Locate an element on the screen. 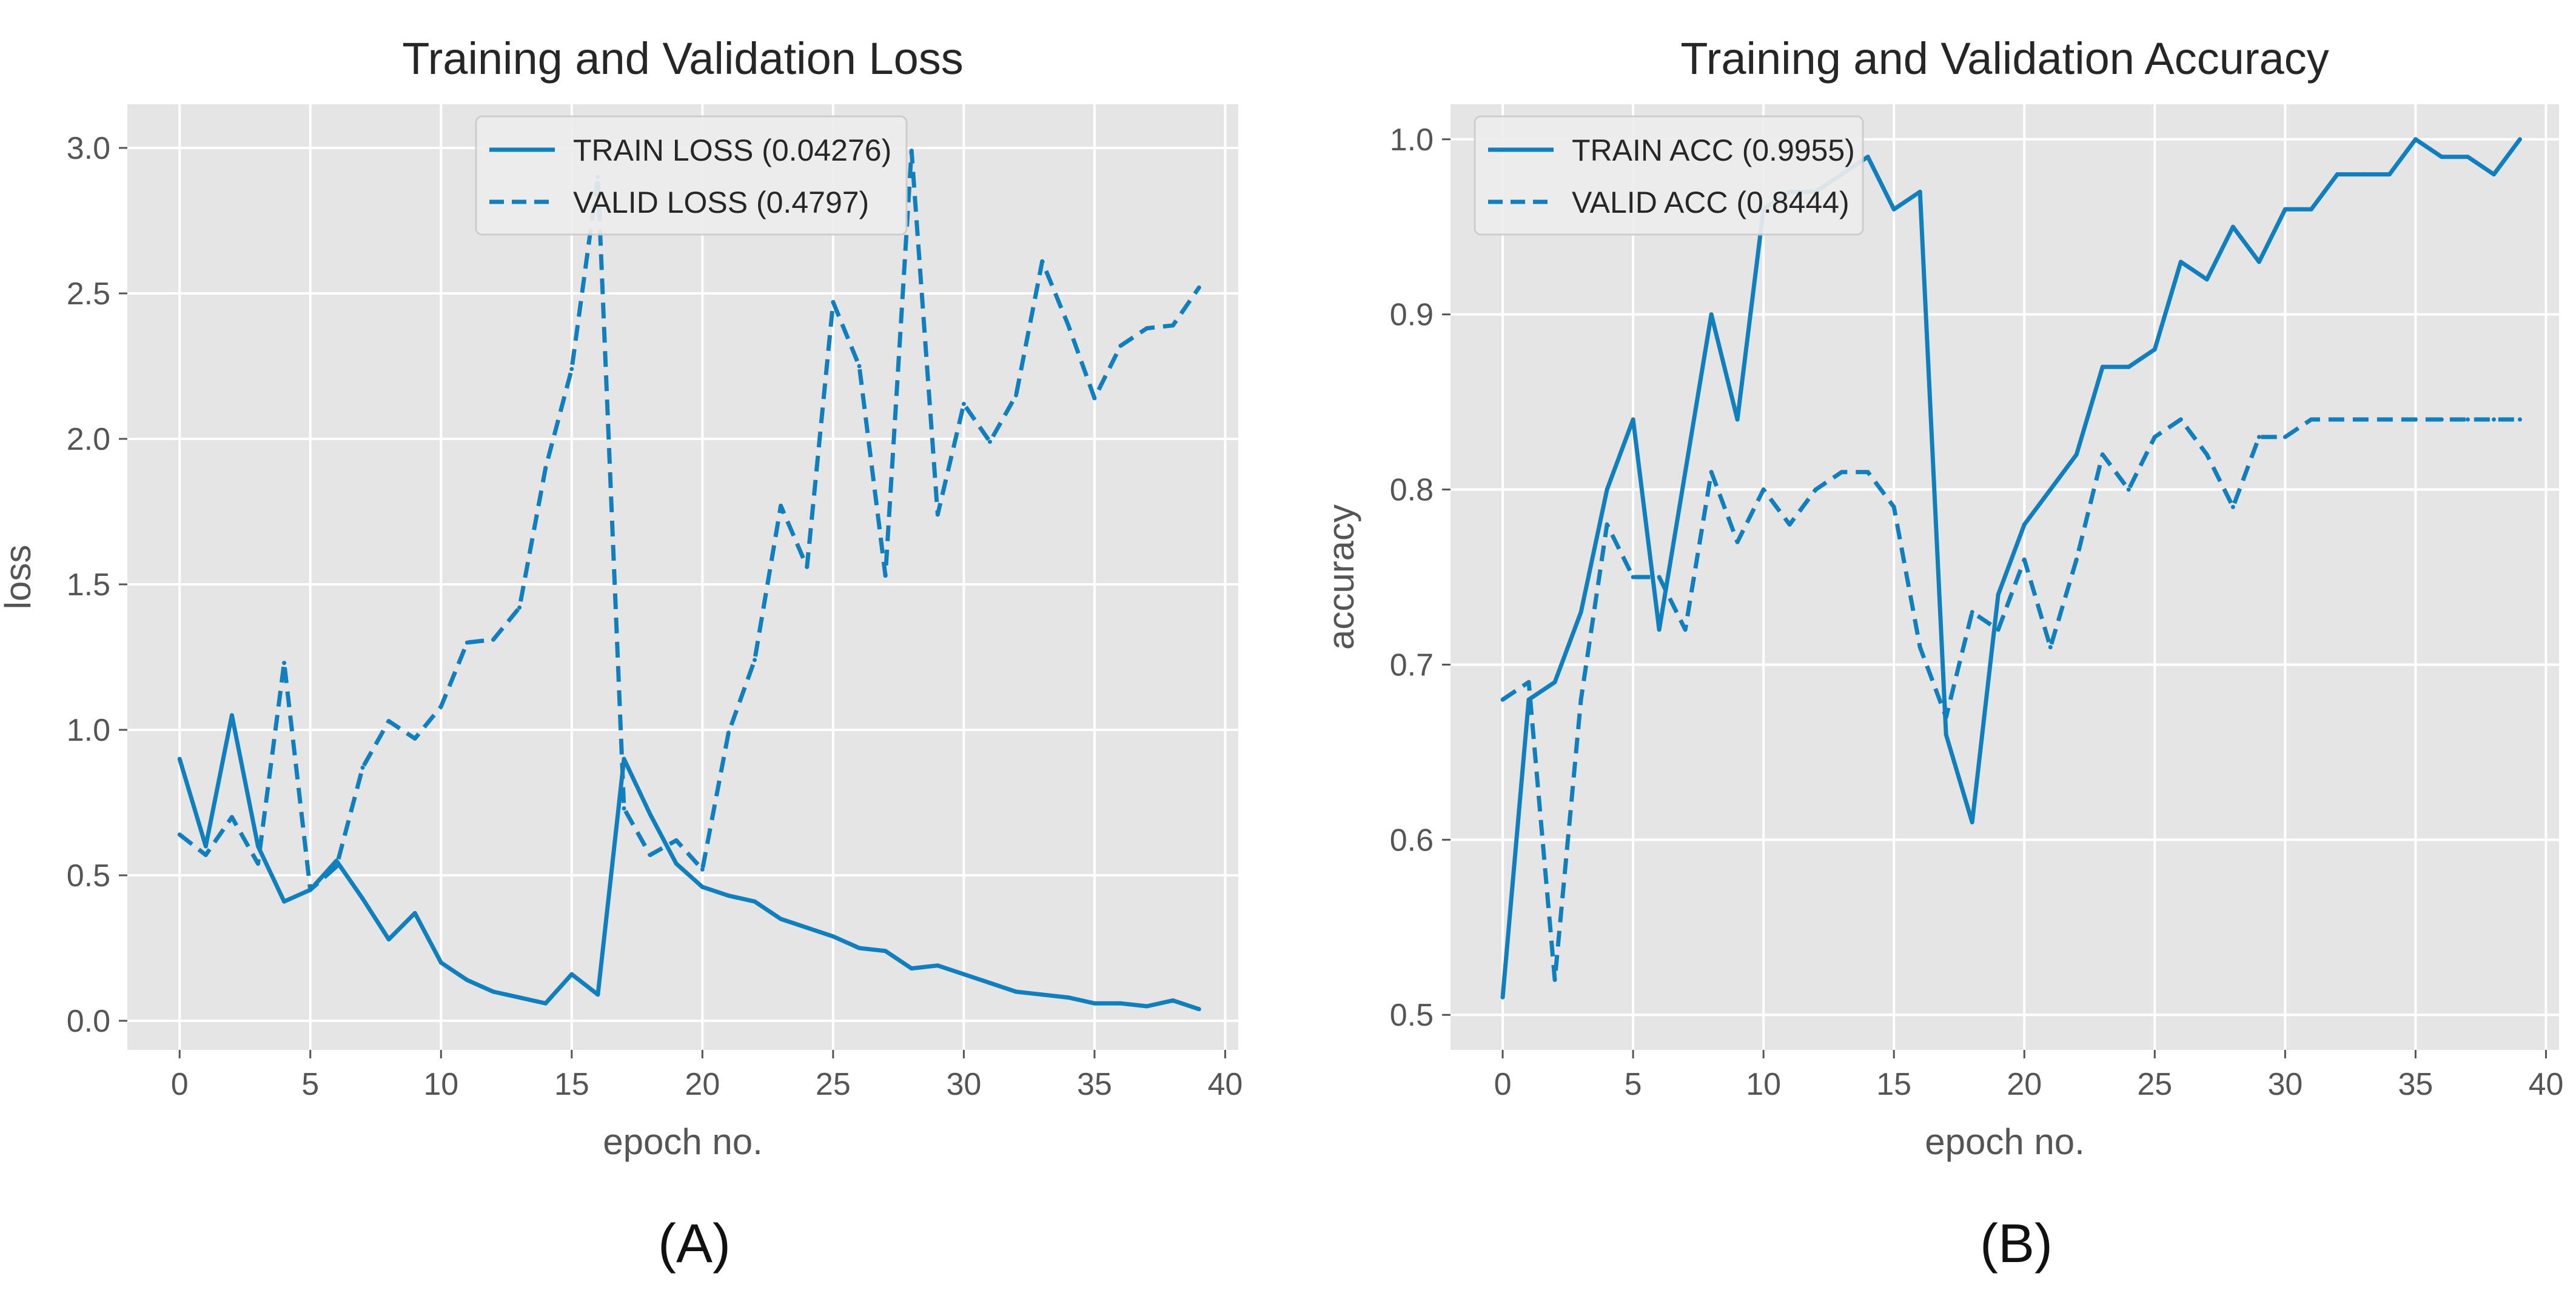 The image size is (2576, 1296). y-tick-label: 1.0 is located at coordinates (1412, 140).